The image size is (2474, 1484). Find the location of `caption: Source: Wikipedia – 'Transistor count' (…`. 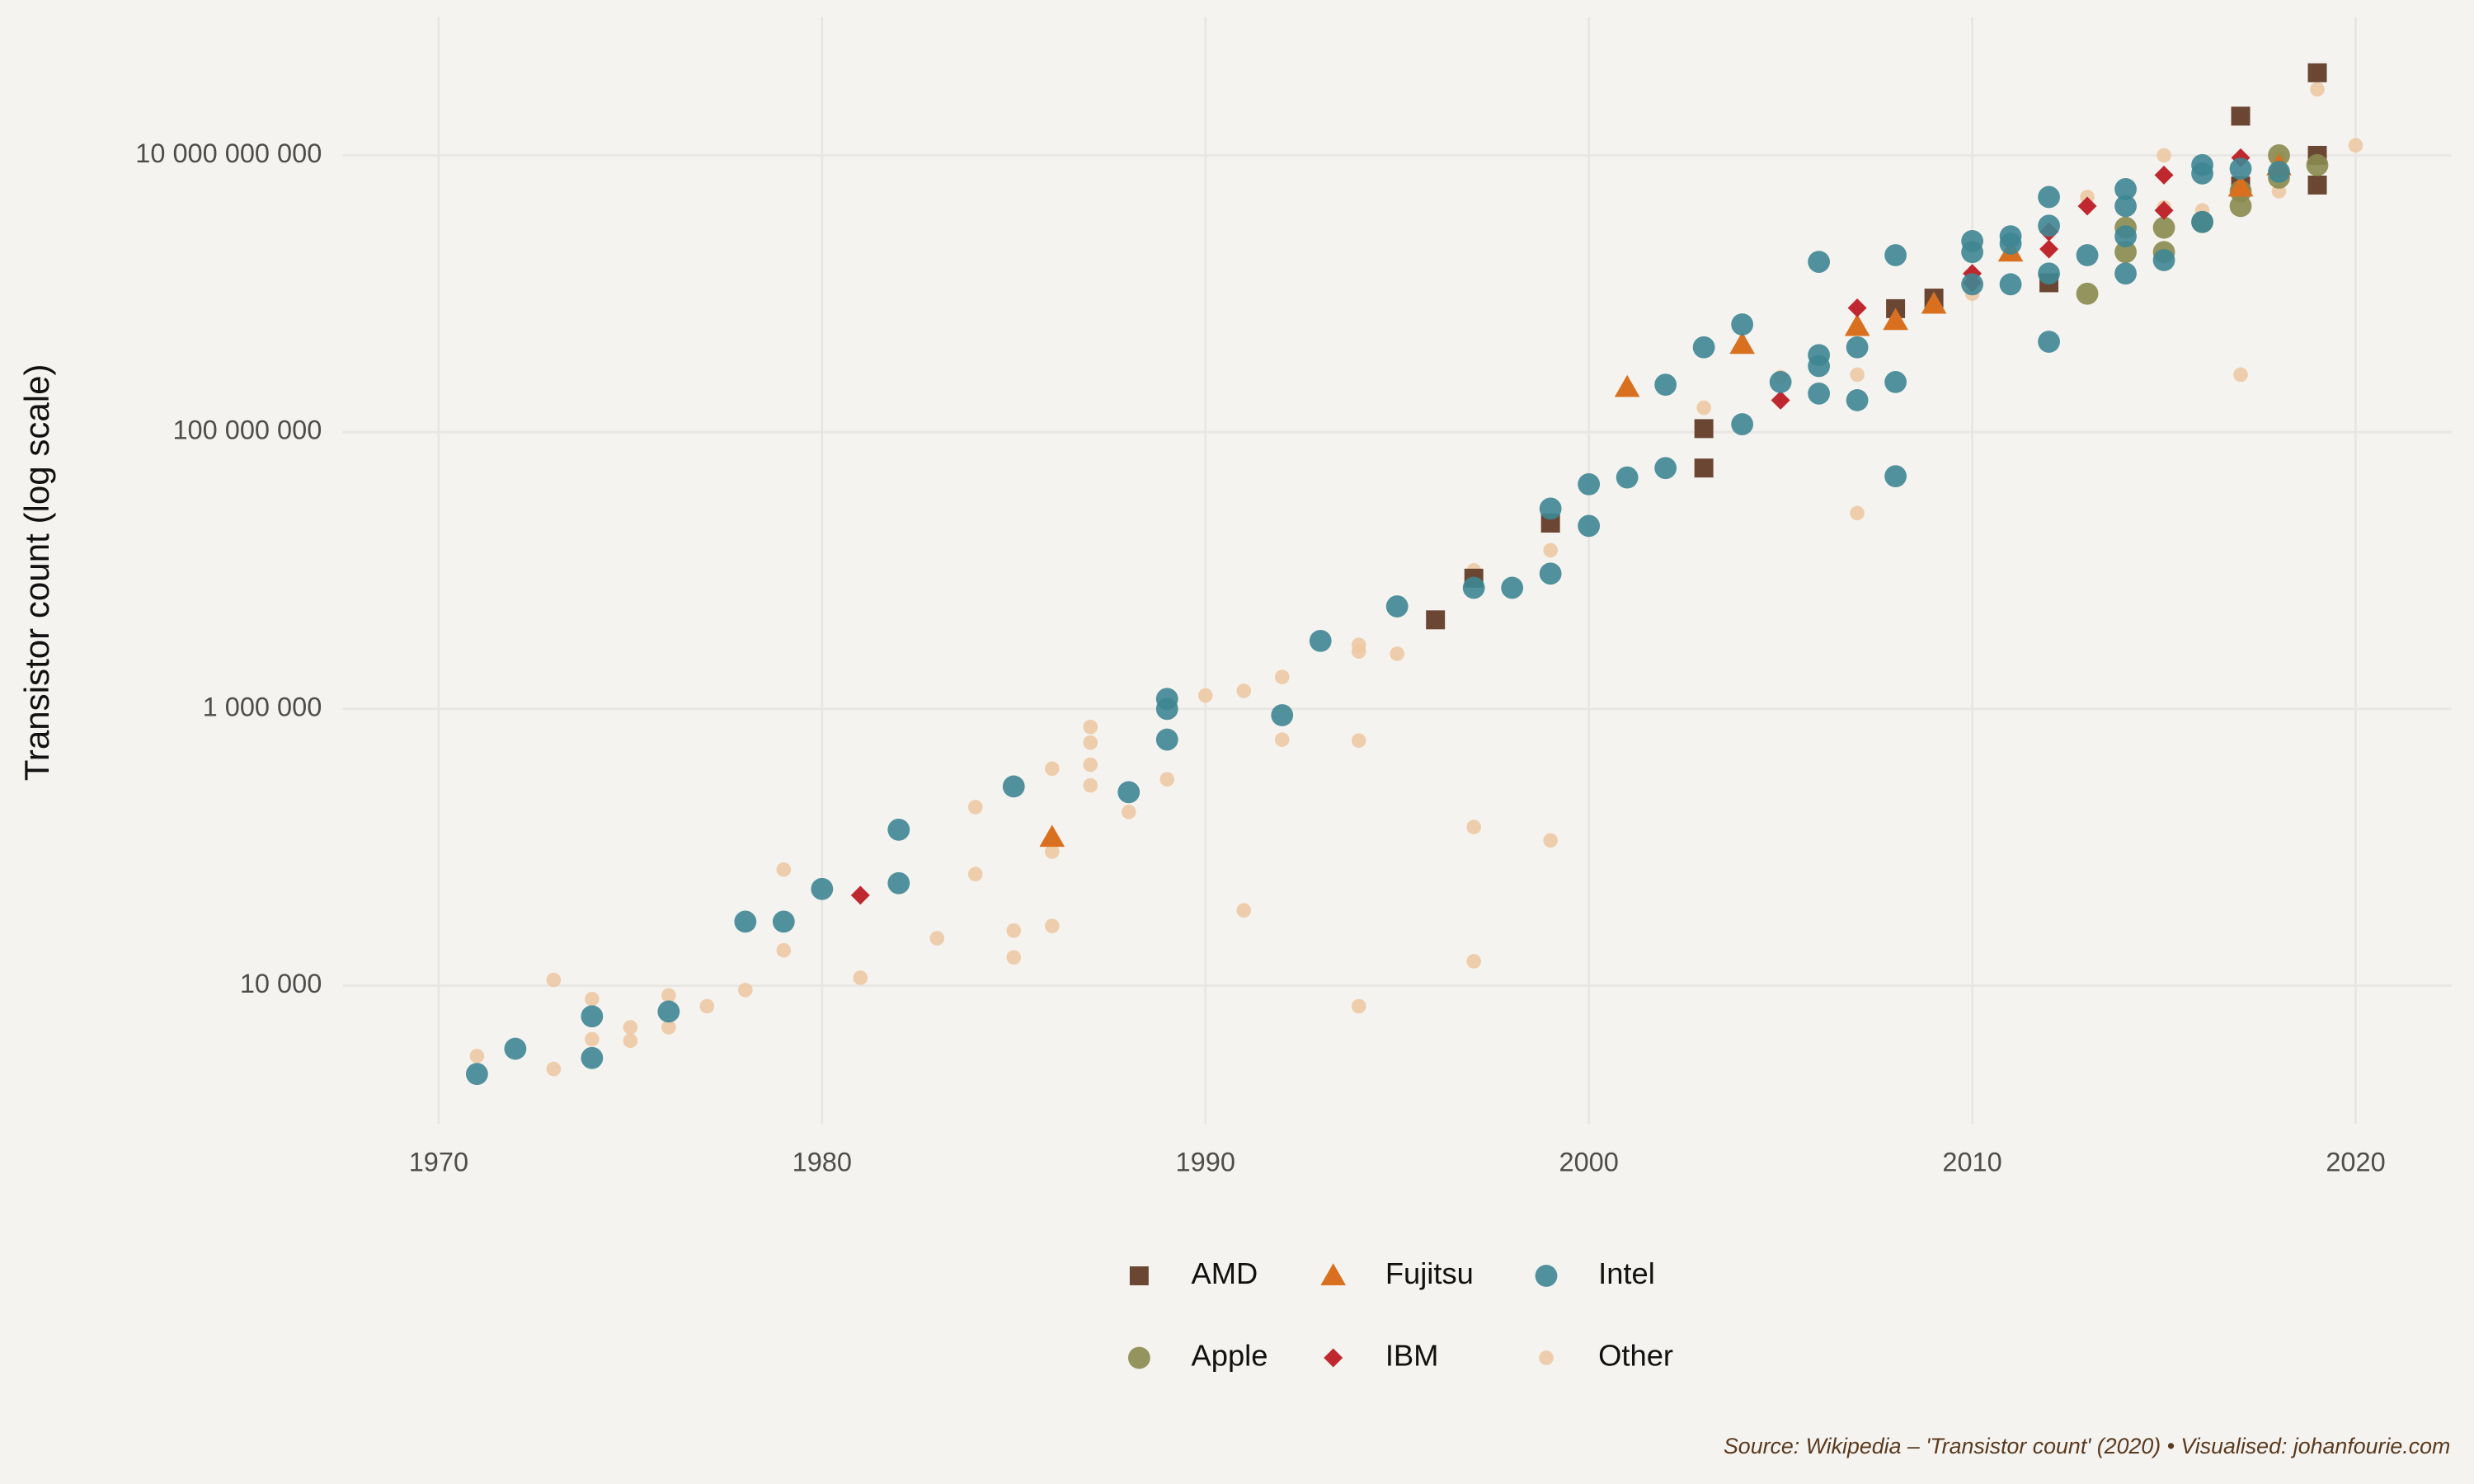

caption: Source: Wikipedia – 'Transistor count' (… is located at coordinates (2087, 1446).